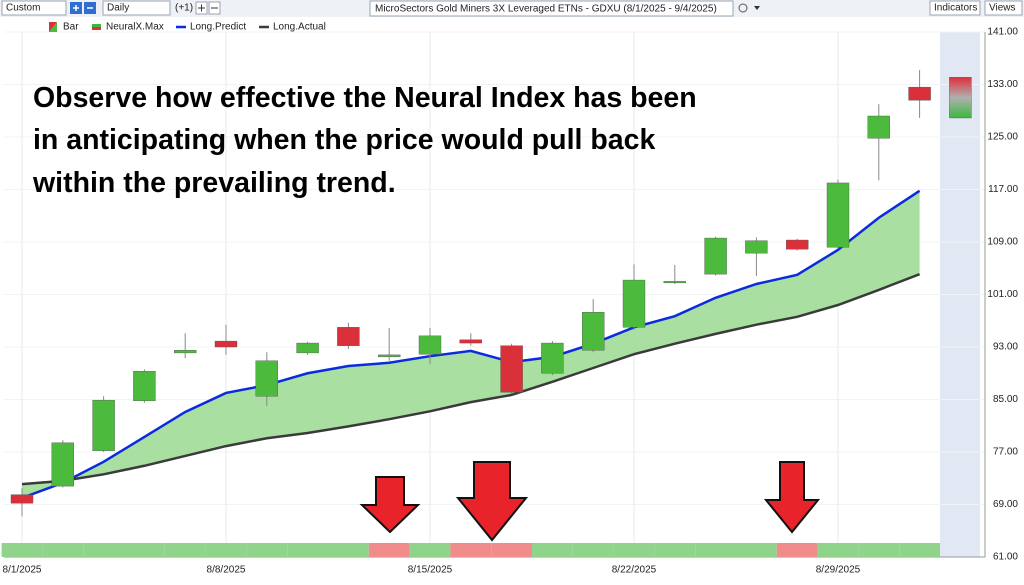  I want to click on zoom-icons, so click(83, 8).